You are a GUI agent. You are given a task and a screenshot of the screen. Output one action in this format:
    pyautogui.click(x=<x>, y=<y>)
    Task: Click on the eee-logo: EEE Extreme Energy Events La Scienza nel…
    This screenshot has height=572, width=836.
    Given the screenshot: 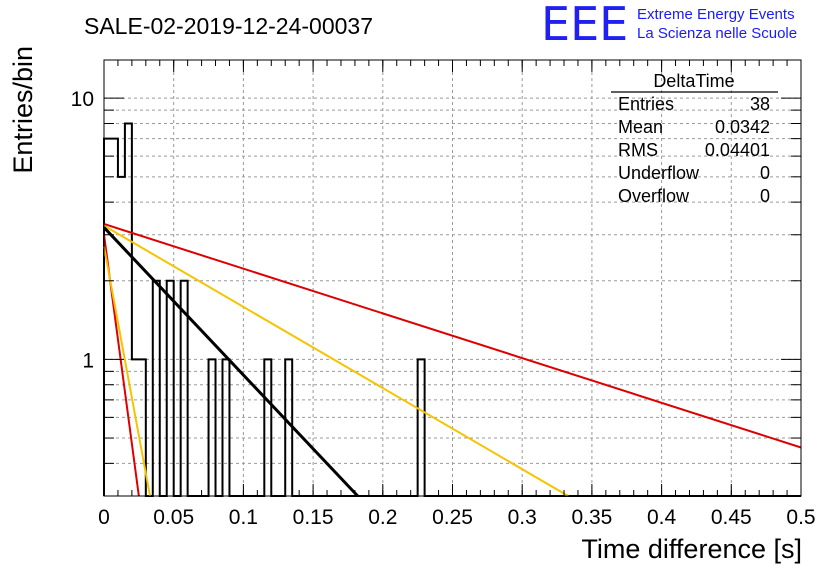 What is the action you would take?
    pyautogui.click(x=669, y=25)
    